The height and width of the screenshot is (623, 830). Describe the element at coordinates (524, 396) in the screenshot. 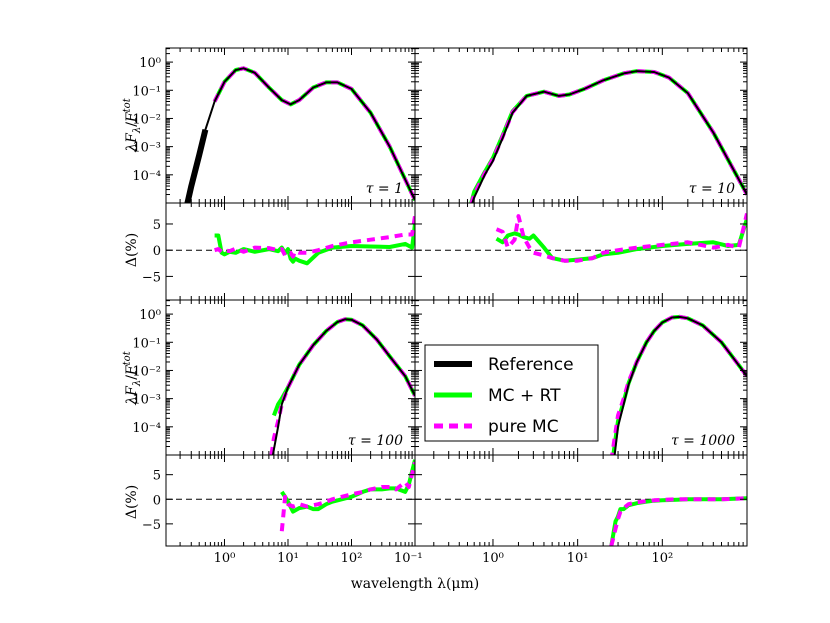

I see `legend-label-mcrt: MC + RT` at that location.